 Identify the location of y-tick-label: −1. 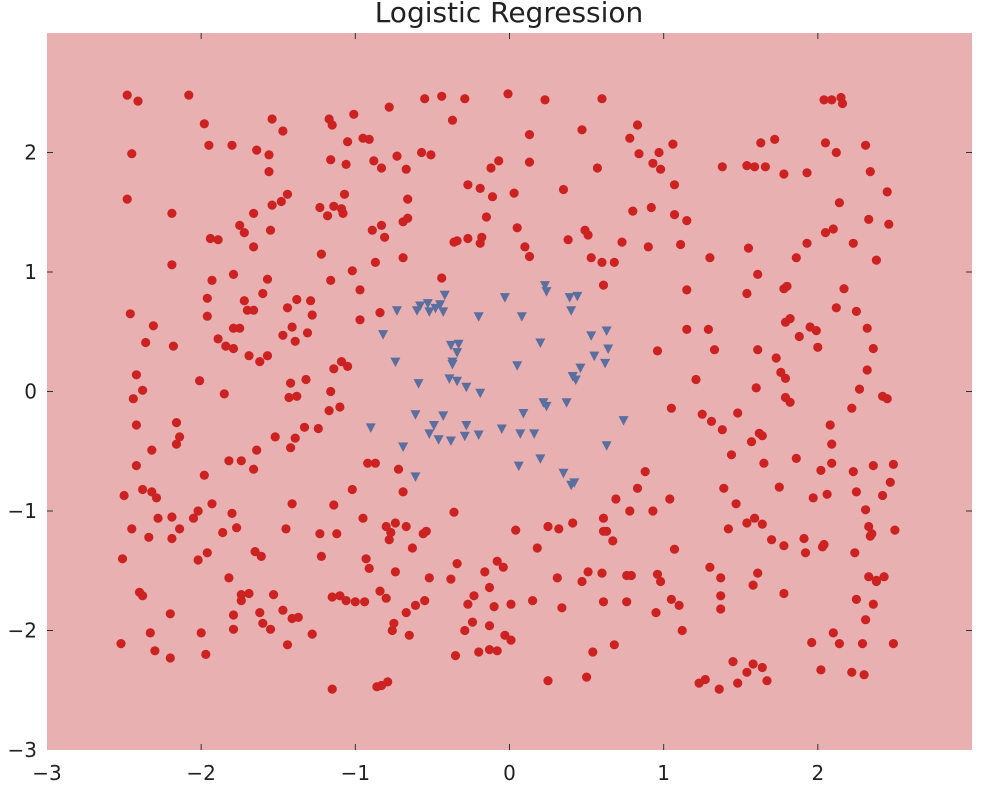
(22, 511).